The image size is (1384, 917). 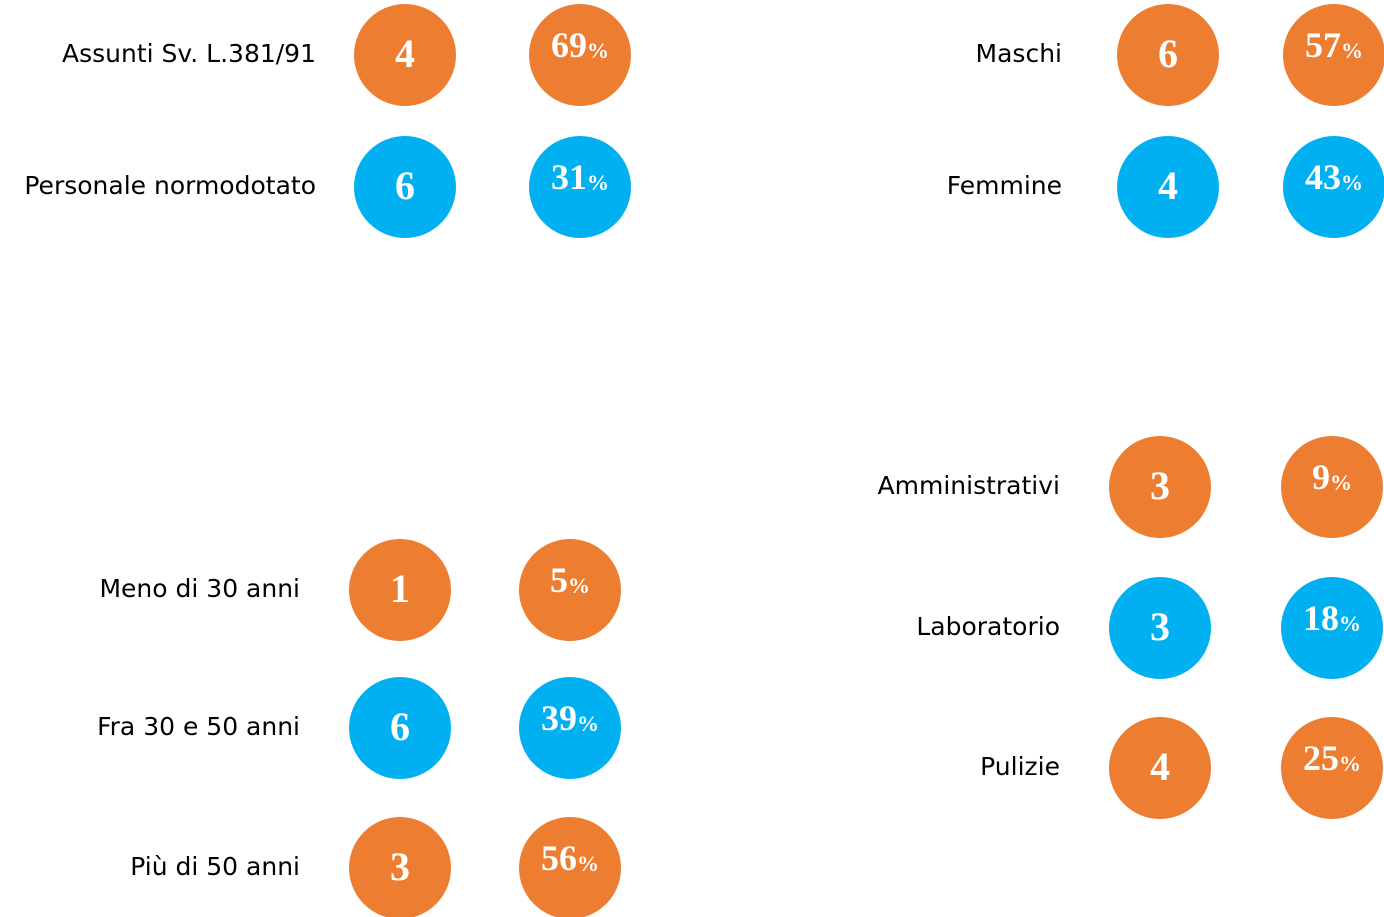 I want to click on percent-value: 56, so click(x=559, y=858).